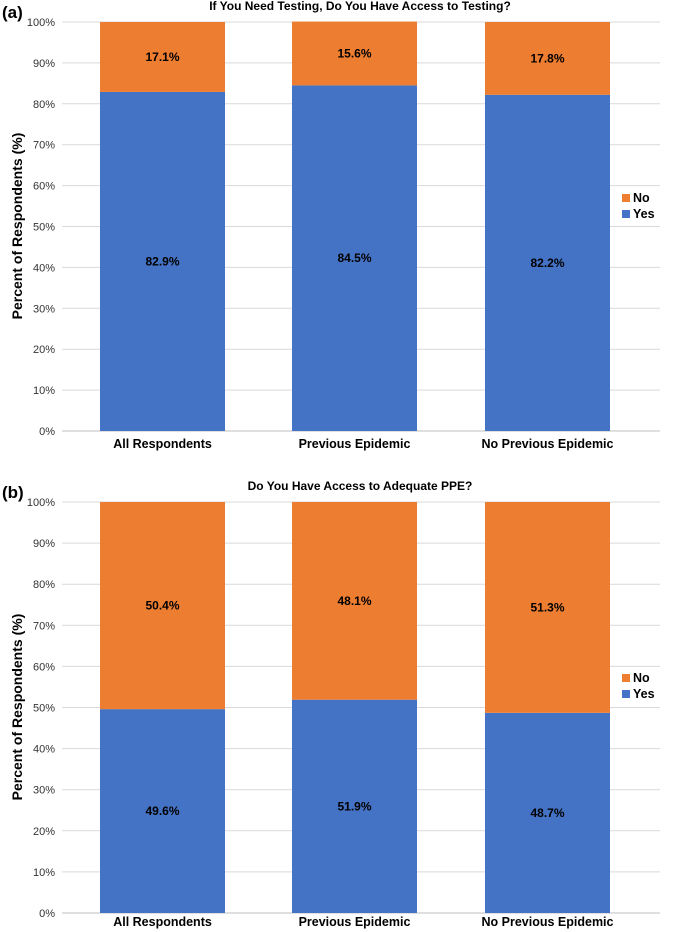 The width and height of the screenshot is (685, 932). I want to click on panel-label: (b), so click(13, 492).